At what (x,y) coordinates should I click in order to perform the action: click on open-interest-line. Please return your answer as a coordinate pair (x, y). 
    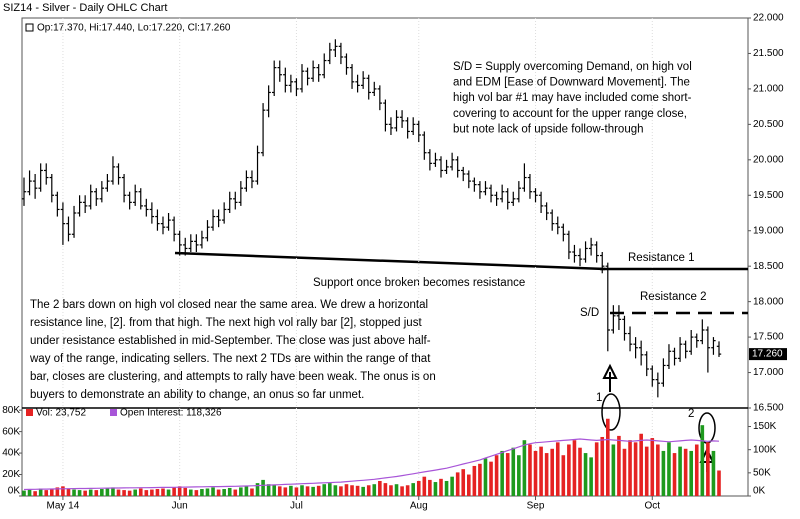
    Looking at the image, I should click on (371, 464).